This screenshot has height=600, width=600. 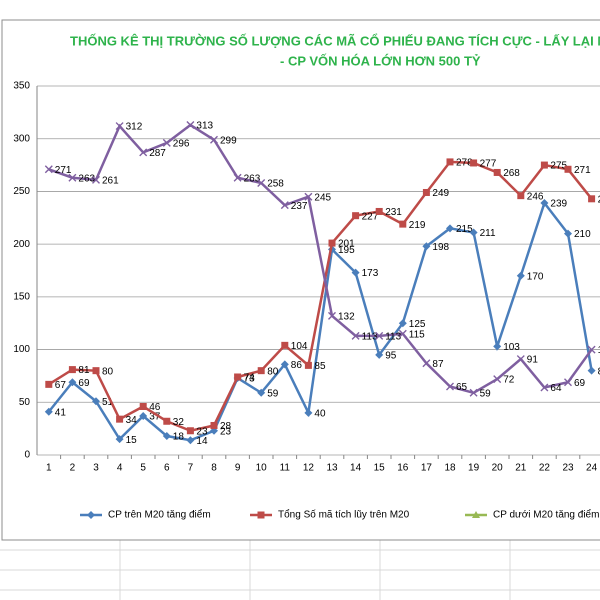 What do you see at coordinates (132, 420) in the screenshot?
I see `data-label: 34` at bounding box center [132, 420].